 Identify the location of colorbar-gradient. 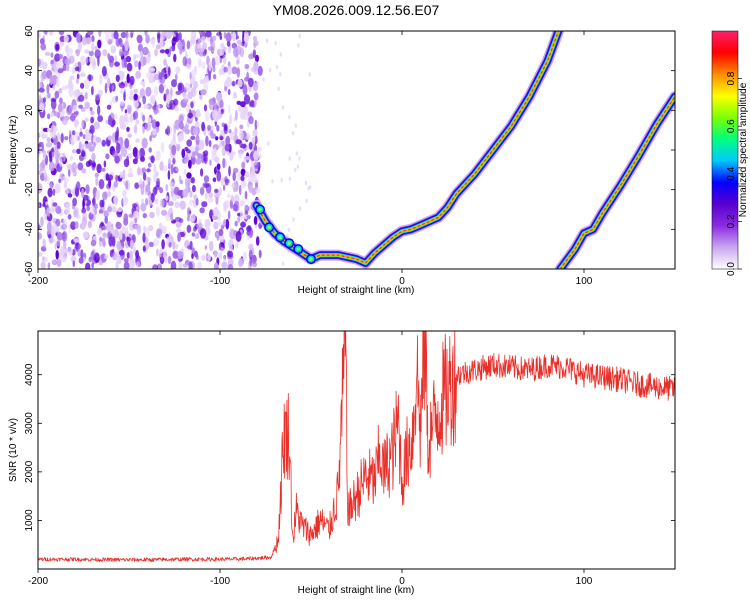
(725, 150).